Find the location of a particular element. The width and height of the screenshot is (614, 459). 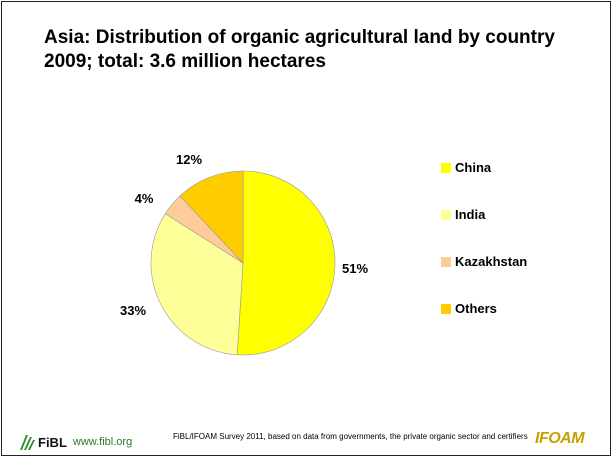

fibl-leaf-icon is located at coordinates (27, 442).